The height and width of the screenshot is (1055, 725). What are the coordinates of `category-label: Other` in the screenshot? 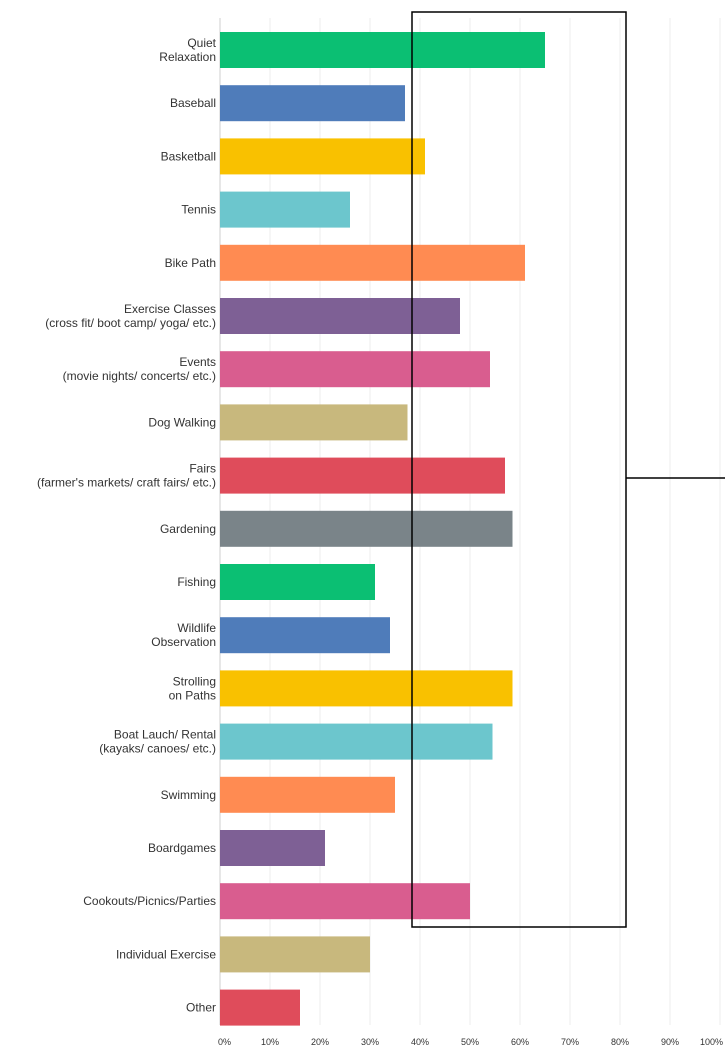 It's located at (201, 1008).